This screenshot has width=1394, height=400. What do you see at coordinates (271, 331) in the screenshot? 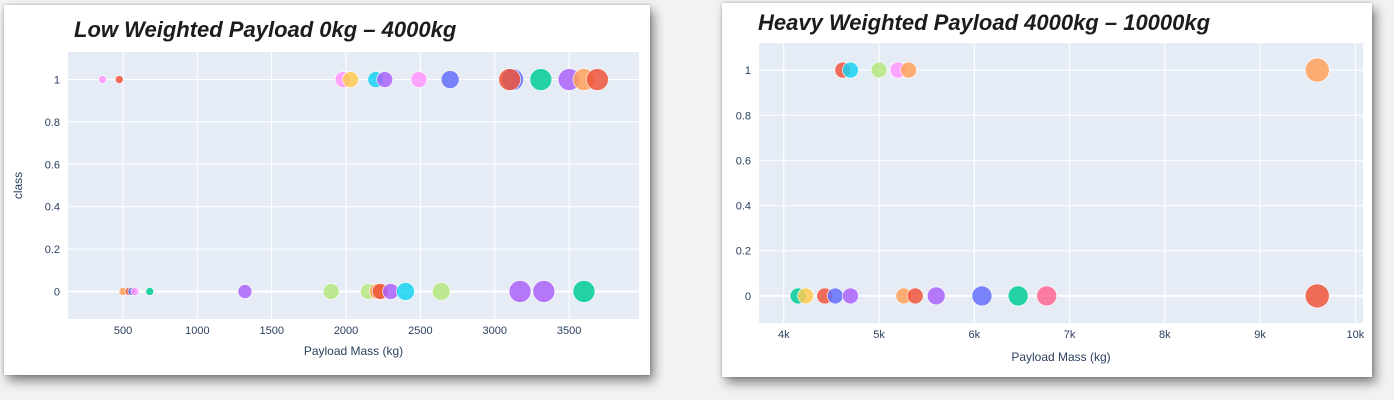
I see `x-tick-label: 1500` at bounding box center [271, 331].